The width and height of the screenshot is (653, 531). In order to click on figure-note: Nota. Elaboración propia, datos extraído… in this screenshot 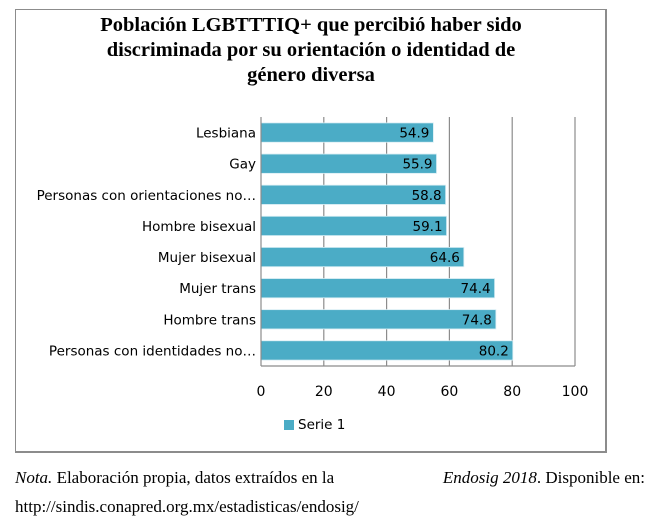, I will do `click(330, 492)`.